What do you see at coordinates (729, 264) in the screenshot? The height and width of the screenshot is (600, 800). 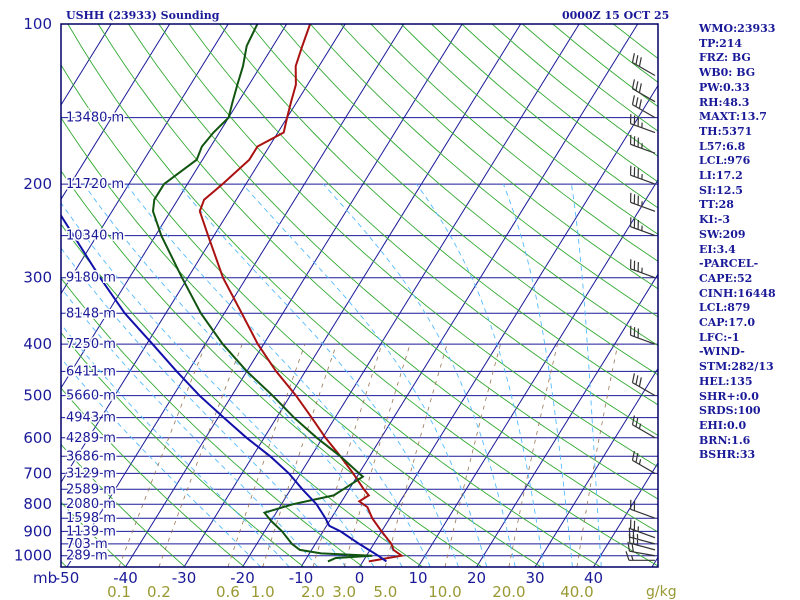 I see `index-item: -PARCEL-` at bounding box center [729, 264].